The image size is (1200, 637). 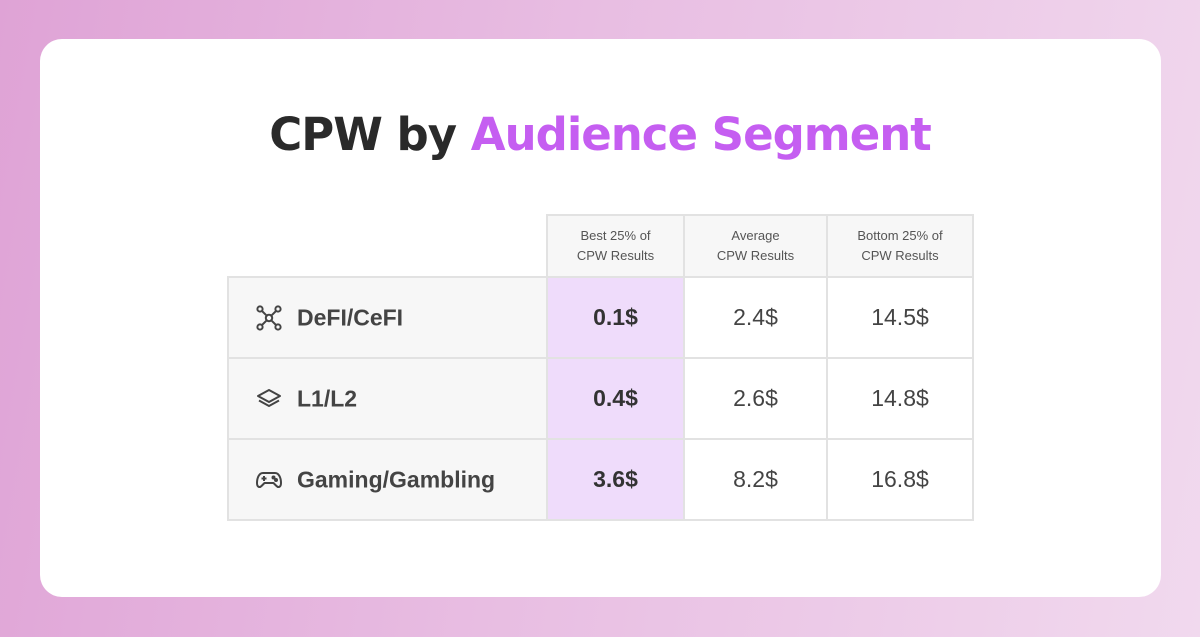 I want to click on bottom-value-cell: 16.8$, so click(x=900, y=479).